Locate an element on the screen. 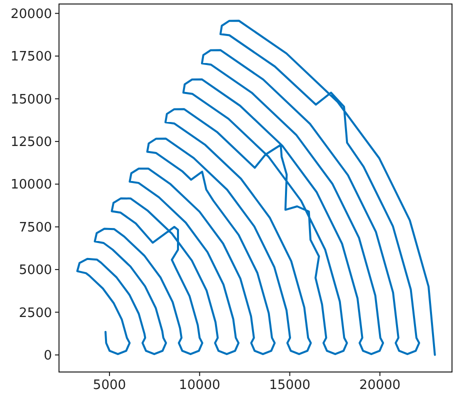 The width and height of the screenshot is (457, 397). x-tick-label: 10000 is located at coordinates (199, 385).